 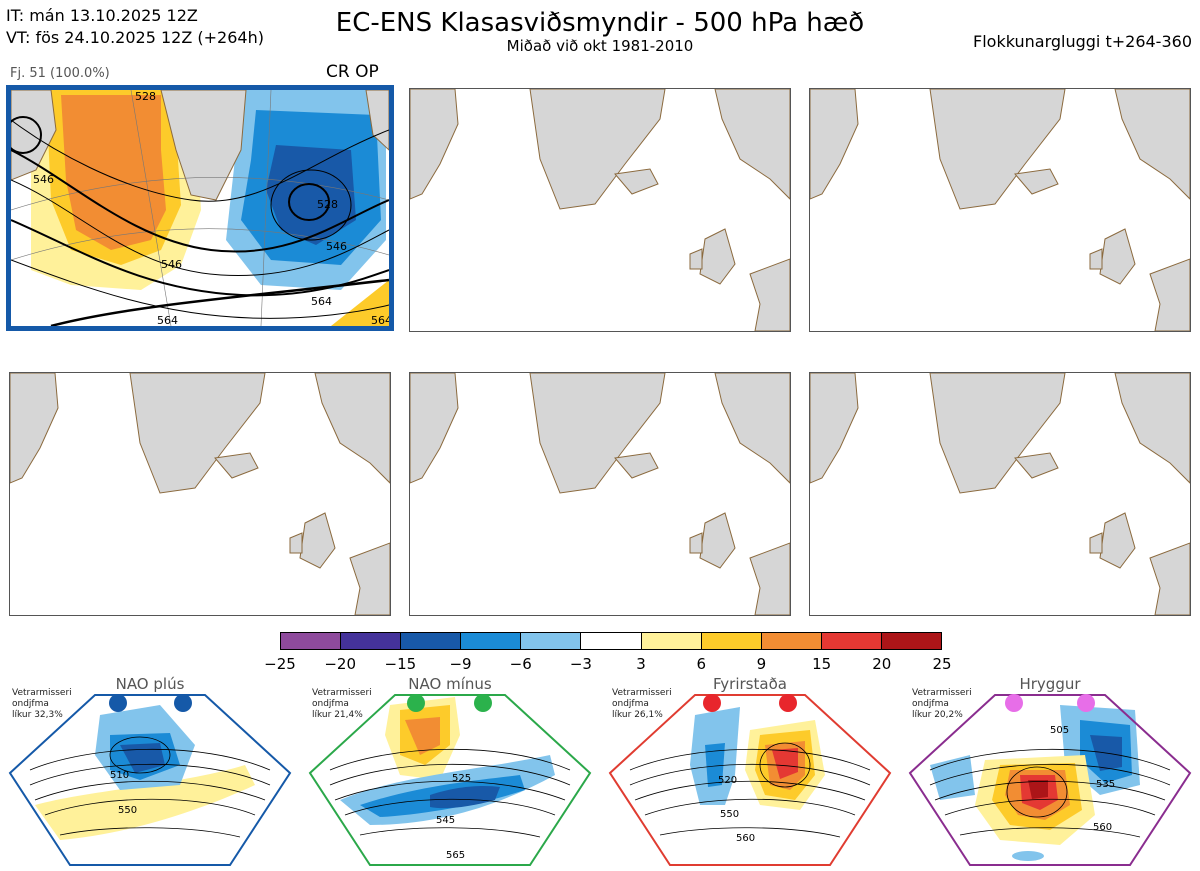 What do you see at coordinates (600, 46) in the screenshot?
I see `page-subtitle: Miðað við okt 1981-2010` at bounding box center [600, 46].